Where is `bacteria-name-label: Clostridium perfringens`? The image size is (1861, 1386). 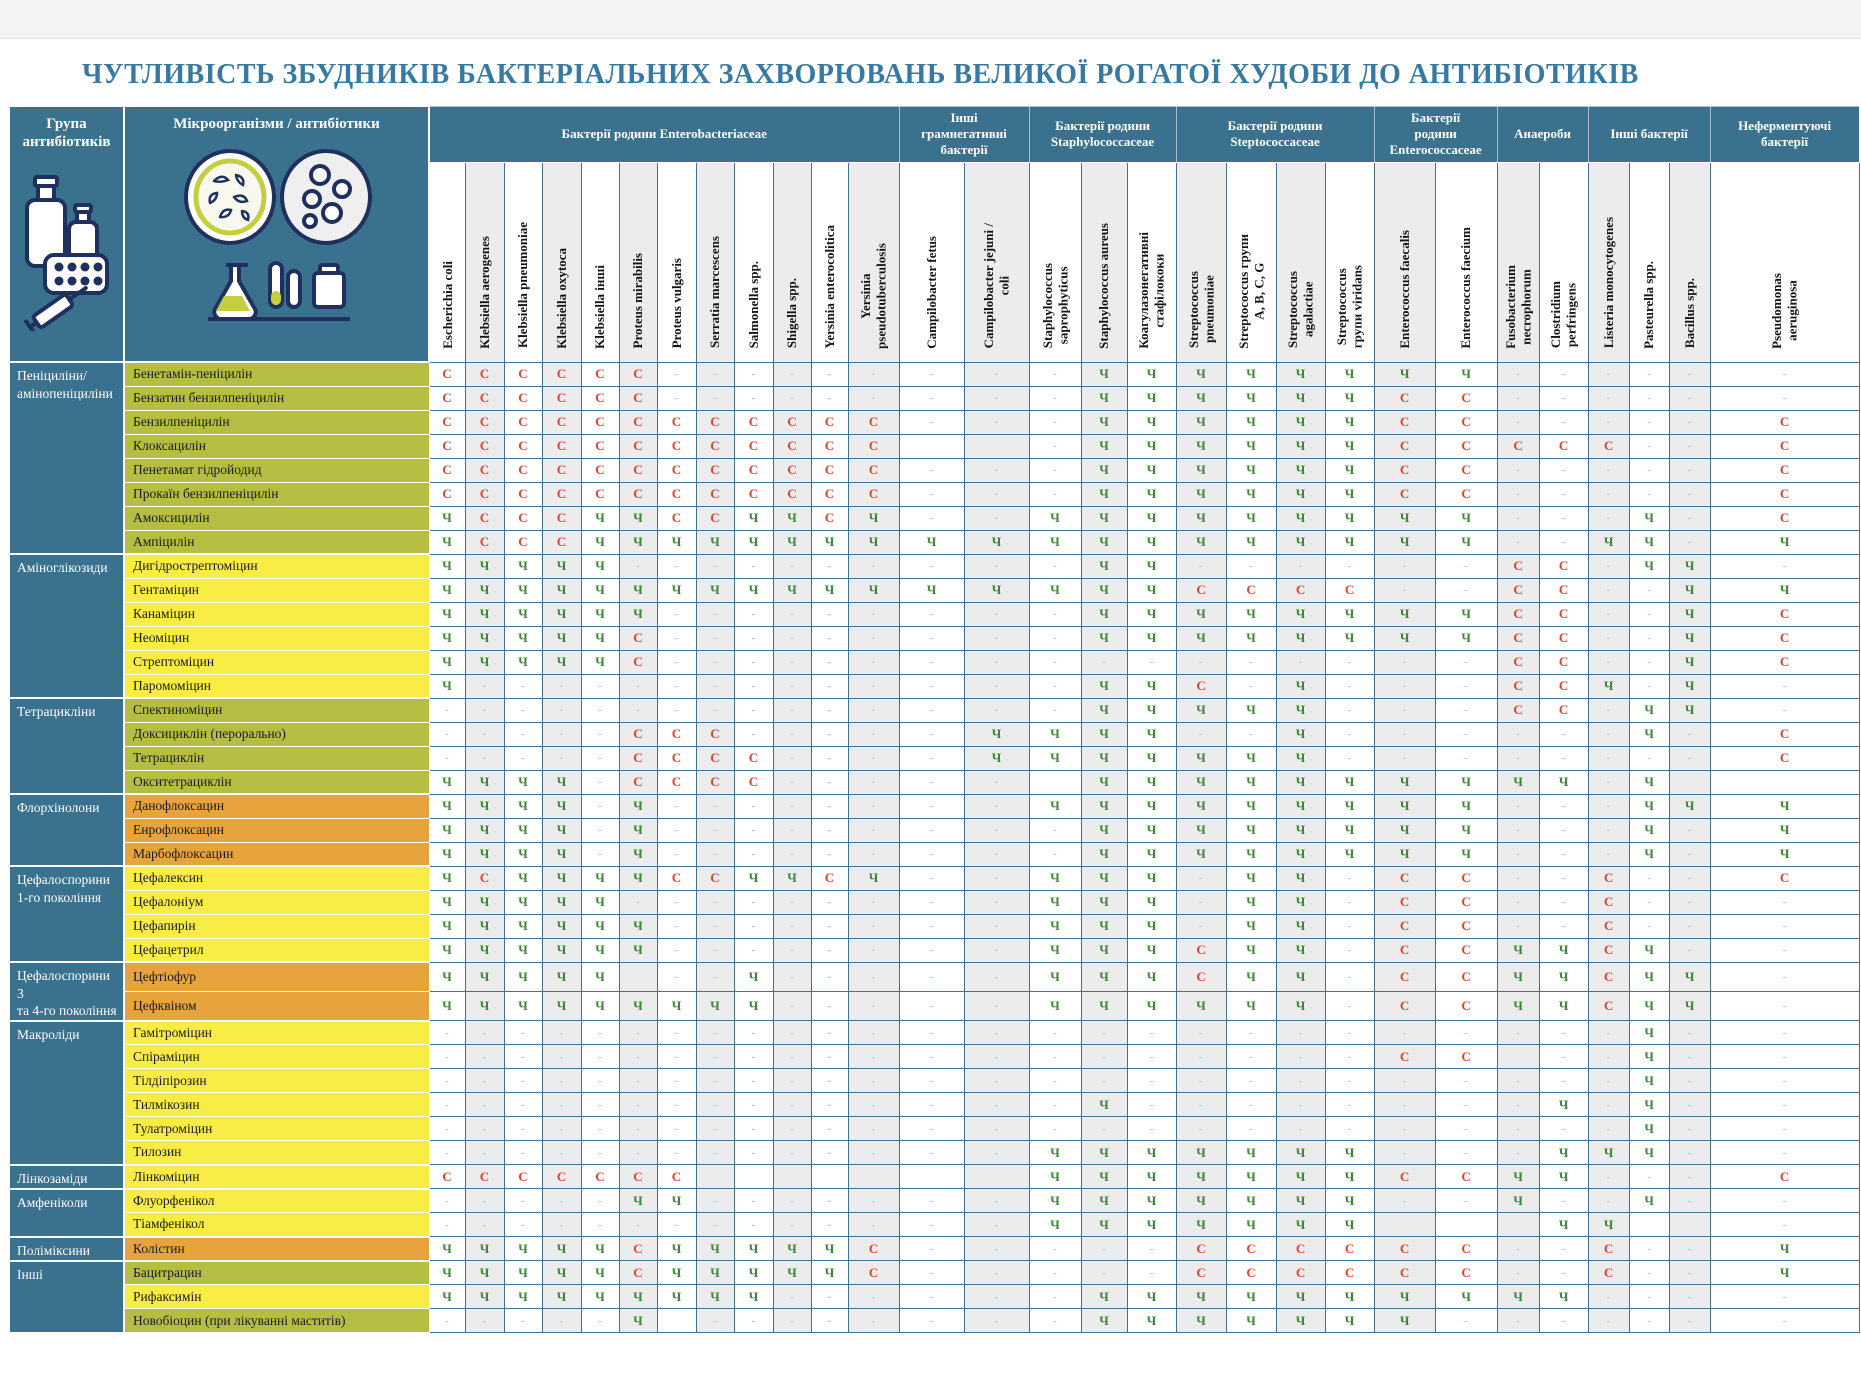
bacteria-name-label: Clostridium perfringens is located at coordinates (1563, 315).